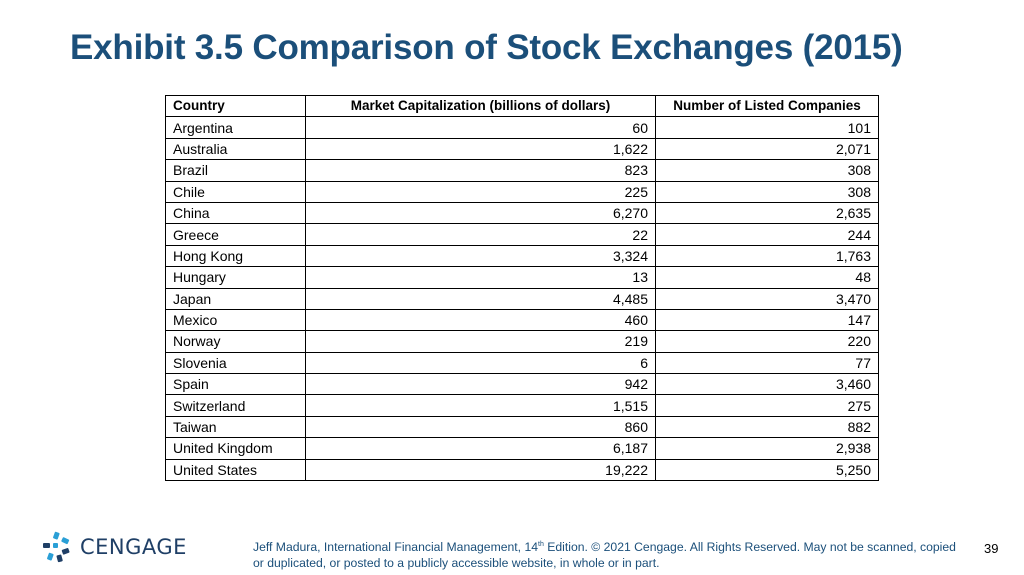 The height and width of the screenshot is (575, 1024). Describe the element at coordinates (235, 213) in the screenshot. I see `cell-country: China` at that location.